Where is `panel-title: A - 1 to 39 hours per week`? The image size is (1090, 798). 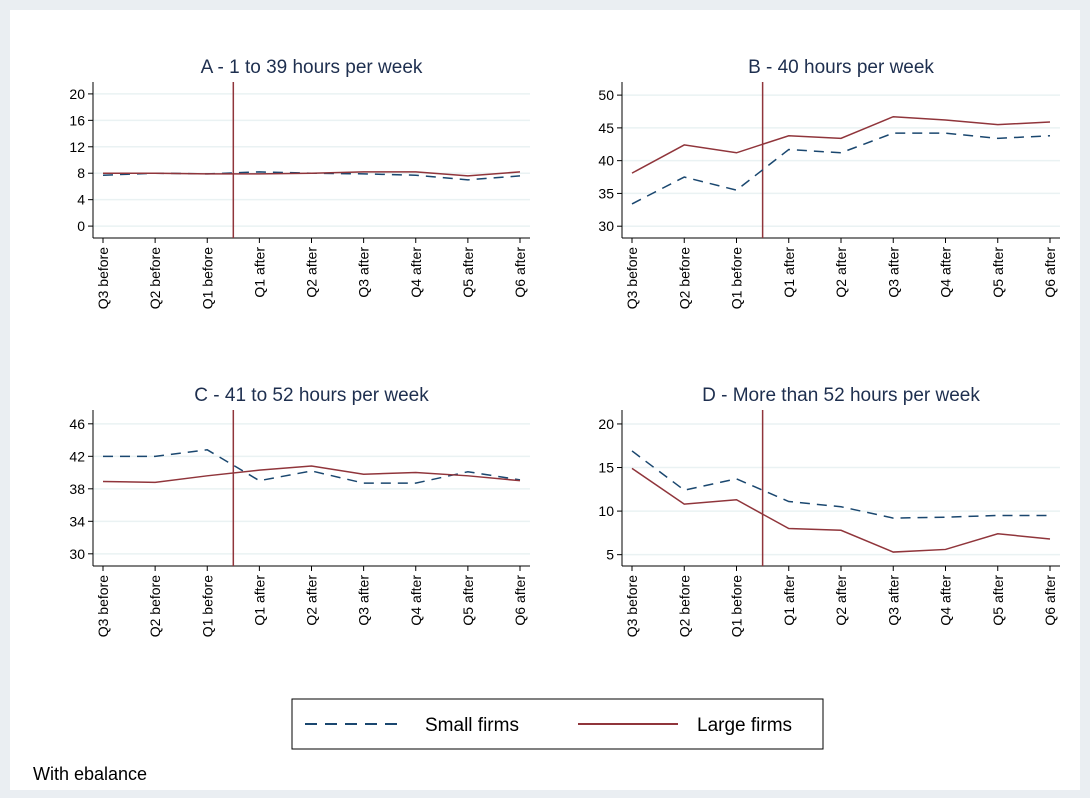
panel-title: A - 1 to 39 hours per week is located at coordinates (312, 67).